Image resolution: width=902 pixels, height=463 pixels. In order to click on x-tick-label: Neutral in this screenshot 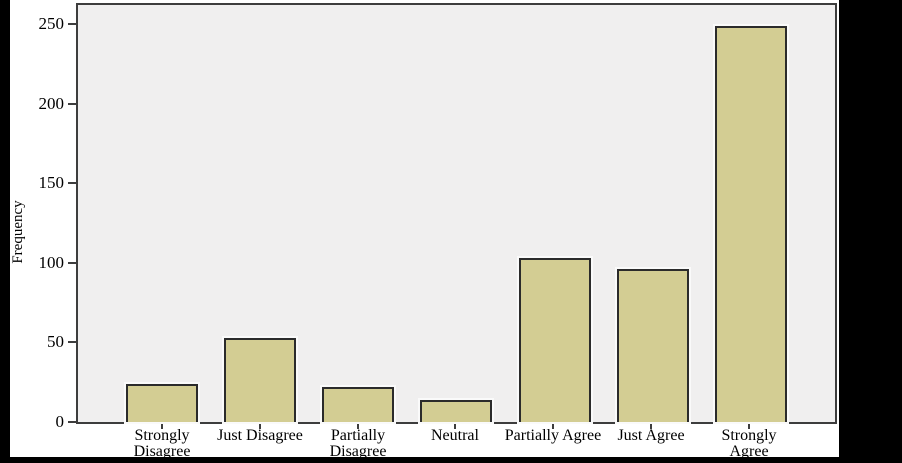, I will do `click(455, 436)`.